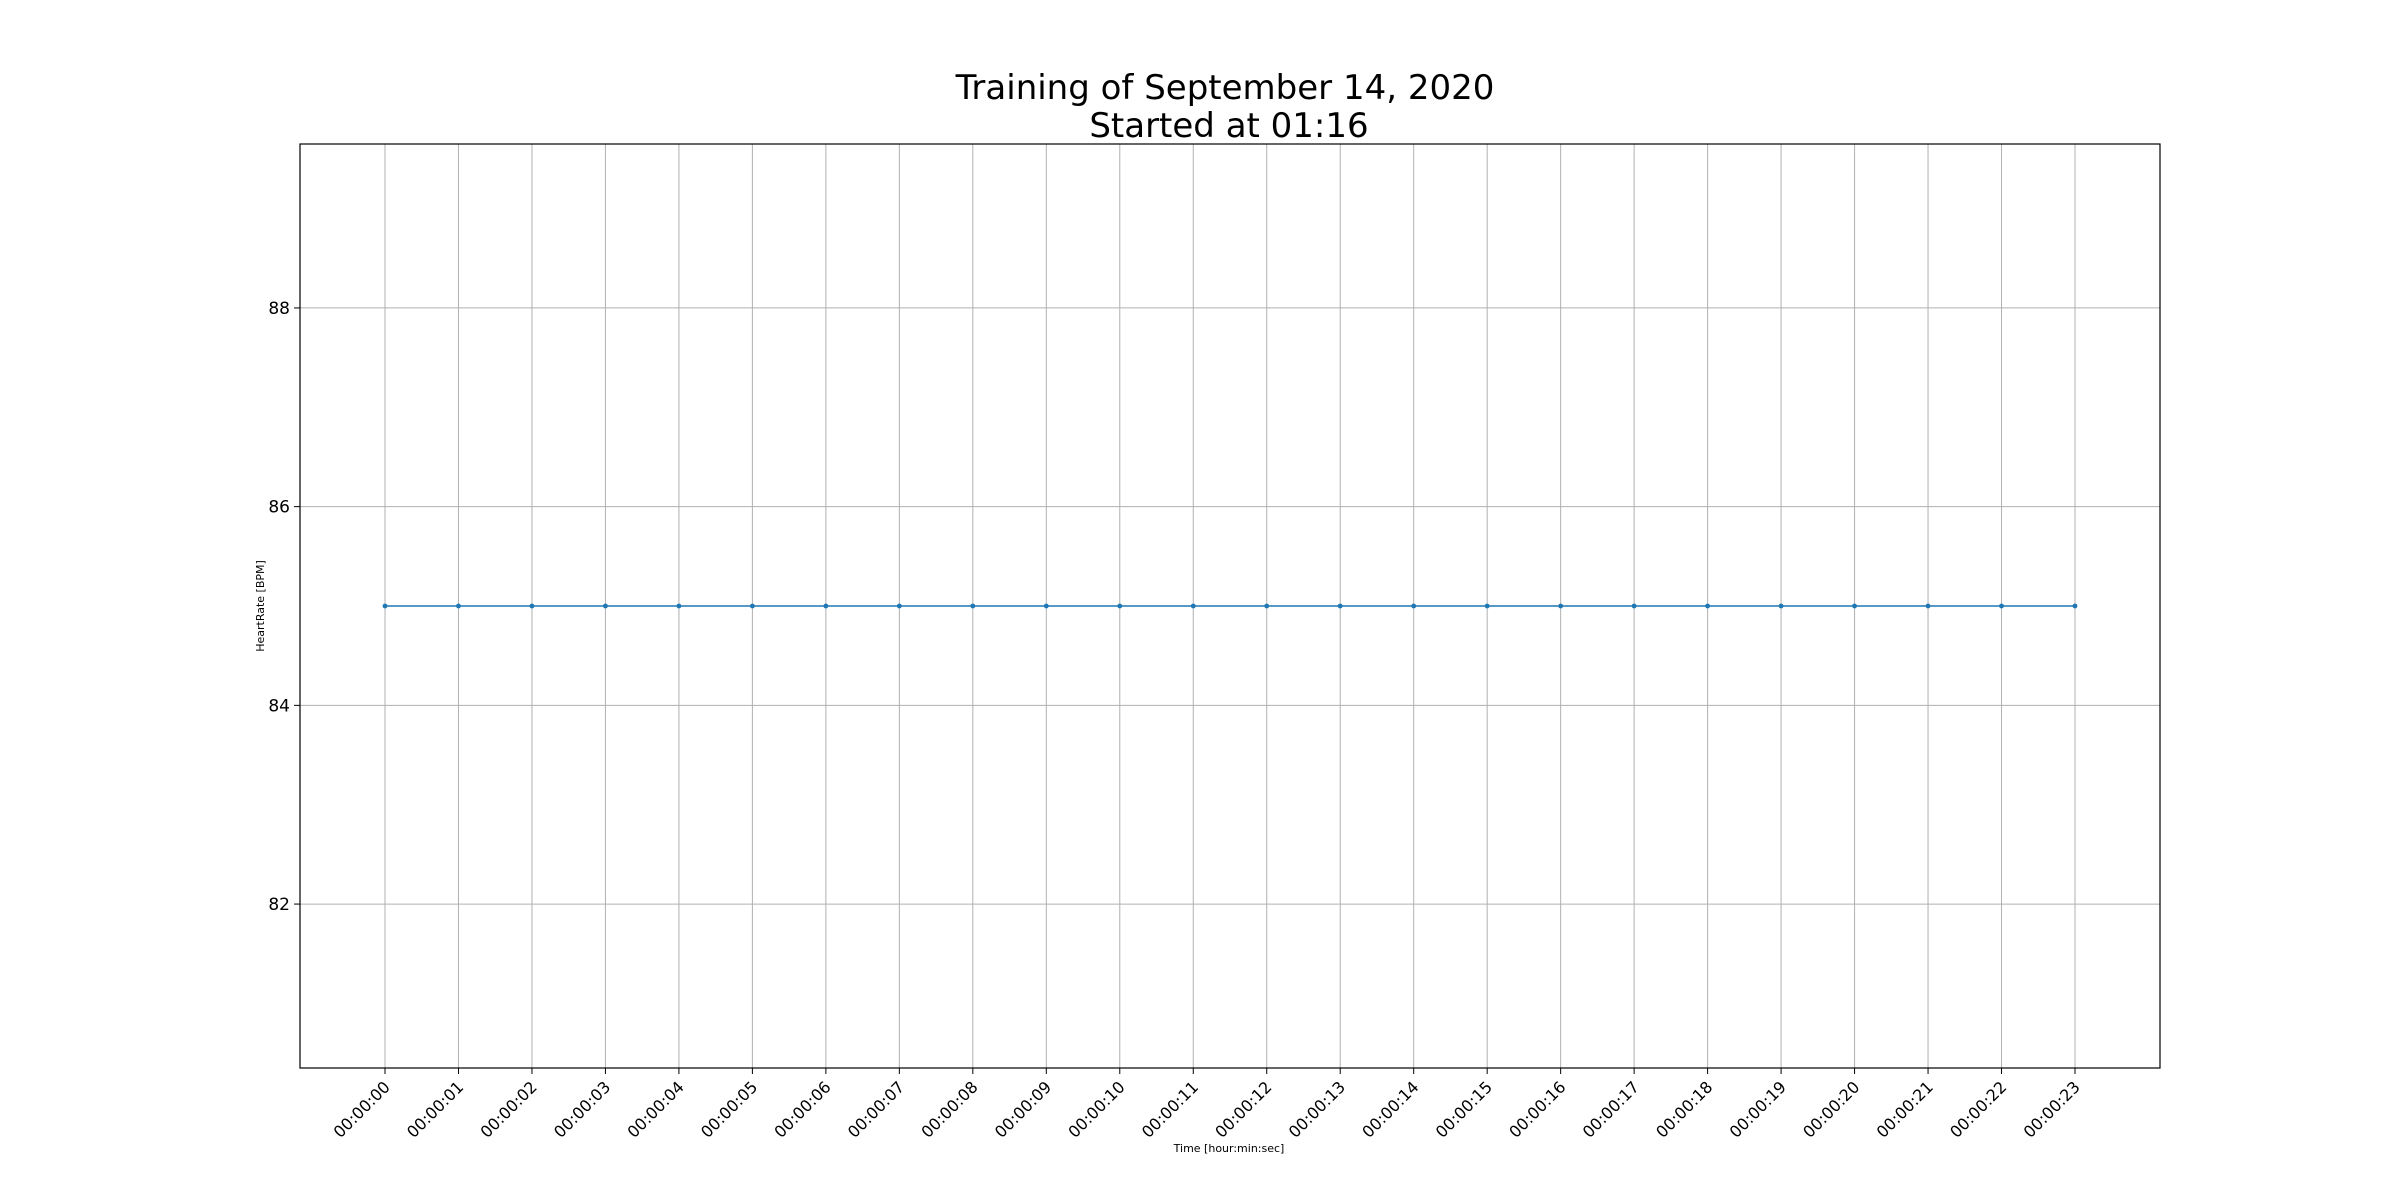 Image resolution: width=2400 pixels, height=1204 pixels. What do you see at coordinates (729, 1109) in the screenshot?
I see `x-tick-label: 00:00:05` at bounding box center [729, 1109].